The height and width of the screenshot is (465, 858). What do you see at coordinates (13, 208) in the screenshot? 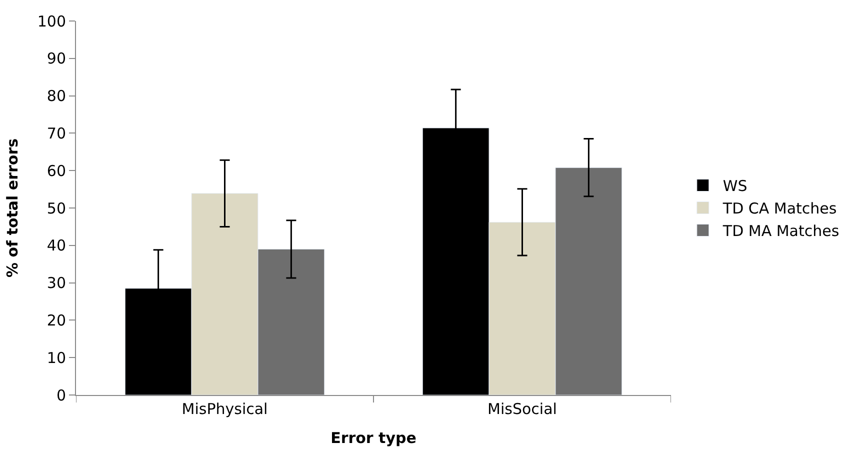
I see `y-axis-title: % of total errors` at bounding box center [13, 208].